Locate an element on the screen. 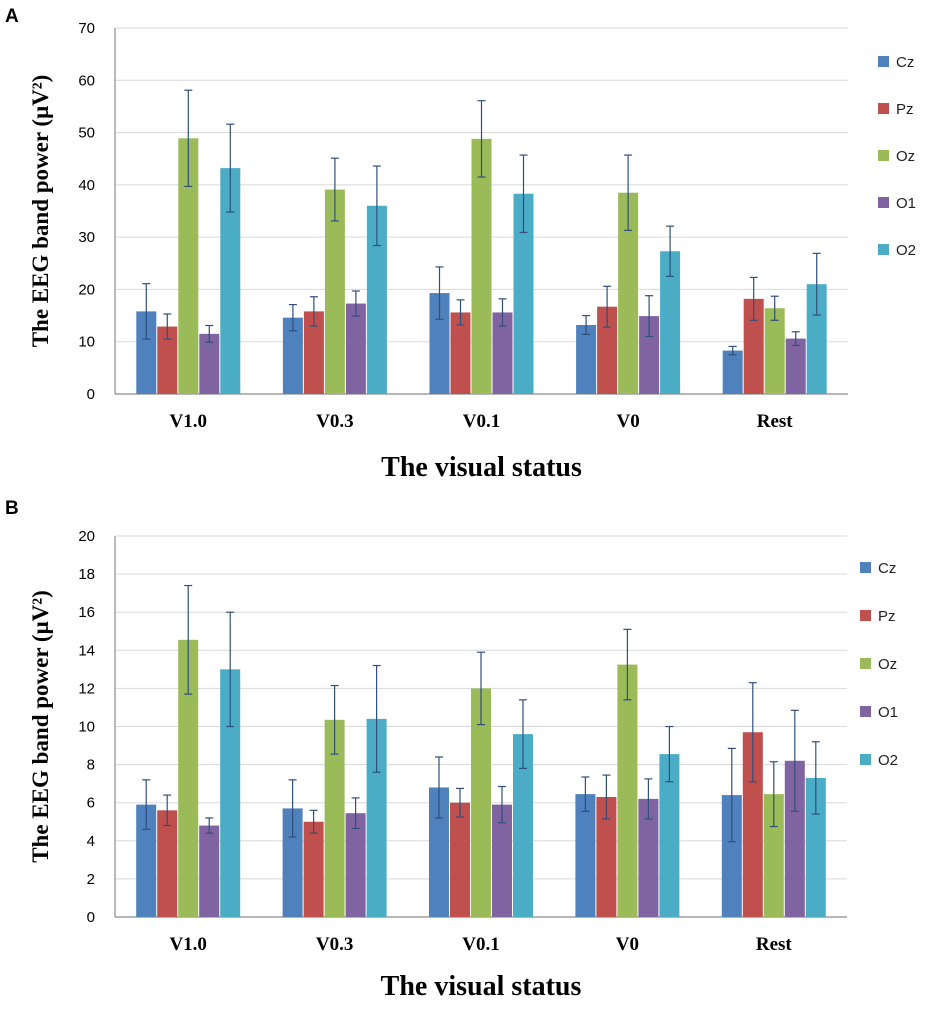 This screenshot has width=935, height=1010. y-tick-label: 10 is located at coordinates (86, 727).